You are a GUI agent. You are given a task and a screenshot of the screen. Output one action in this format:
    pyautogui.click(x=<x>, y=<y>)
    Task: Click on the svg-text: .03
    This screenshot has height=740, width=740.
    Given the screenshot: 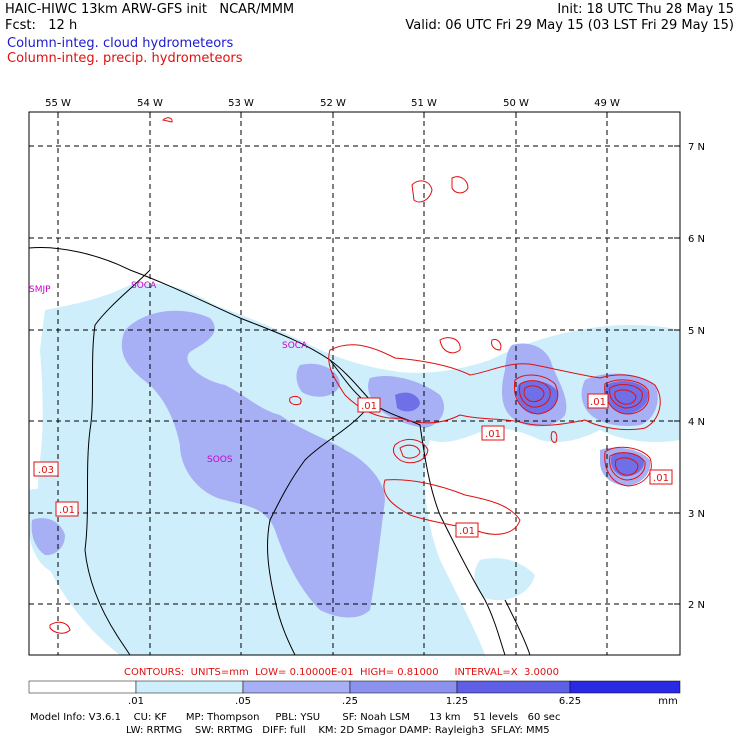 What is the action you would take?
    pyautogui.click(x=46, y=470)
    